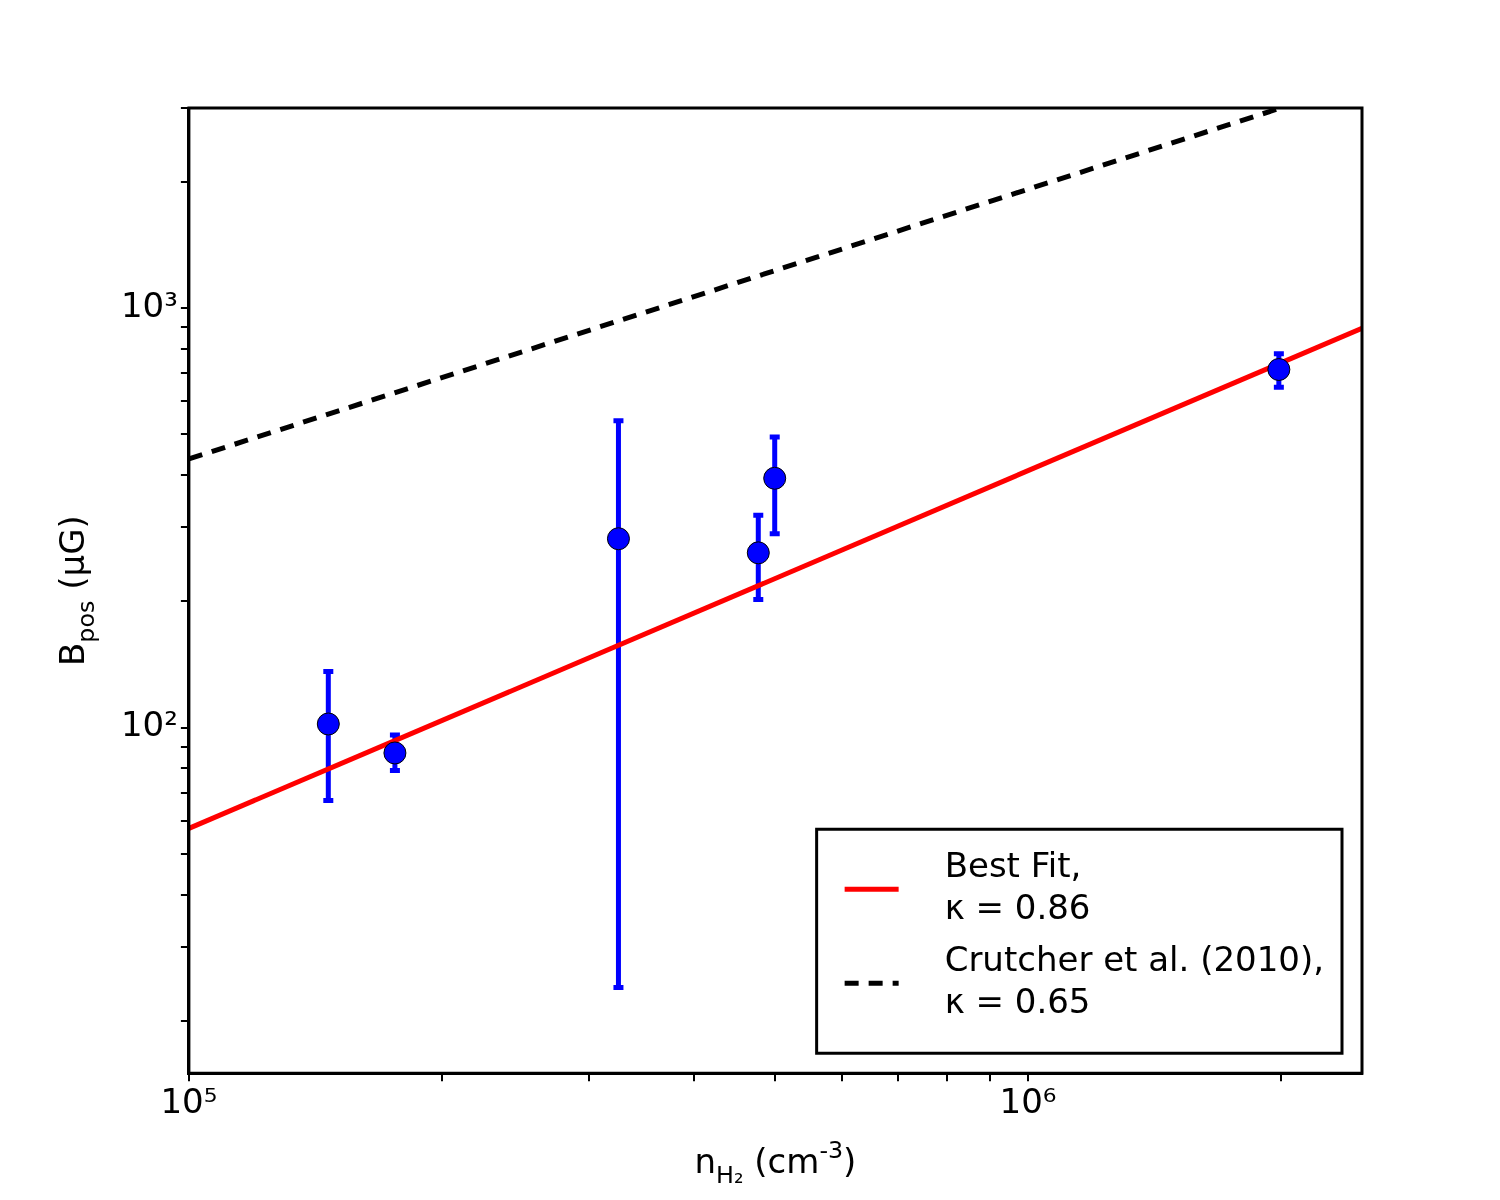 Image resolution: width=1500 pixels, height=1200 pixels. I want to click on x-tick-label: 10⁵, so click(189, 1101).